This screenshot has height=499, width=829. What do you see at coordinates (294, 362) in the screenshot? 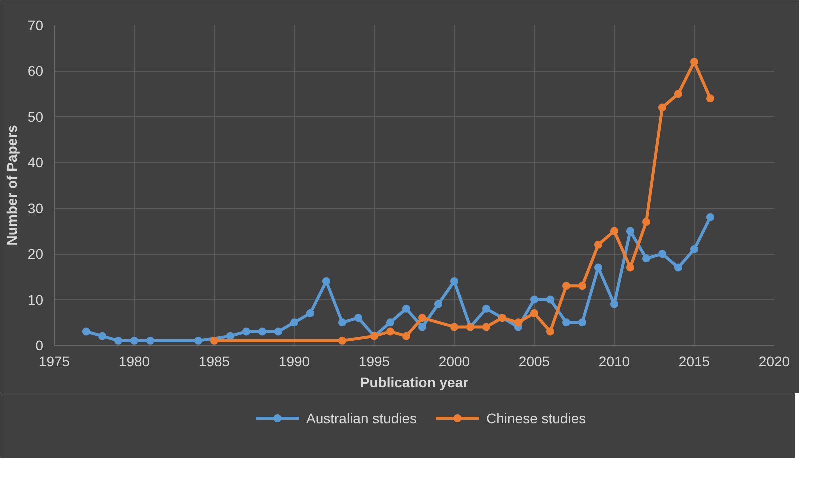
I see `x-tick-label: 1990` at bounding box center [294, 362].